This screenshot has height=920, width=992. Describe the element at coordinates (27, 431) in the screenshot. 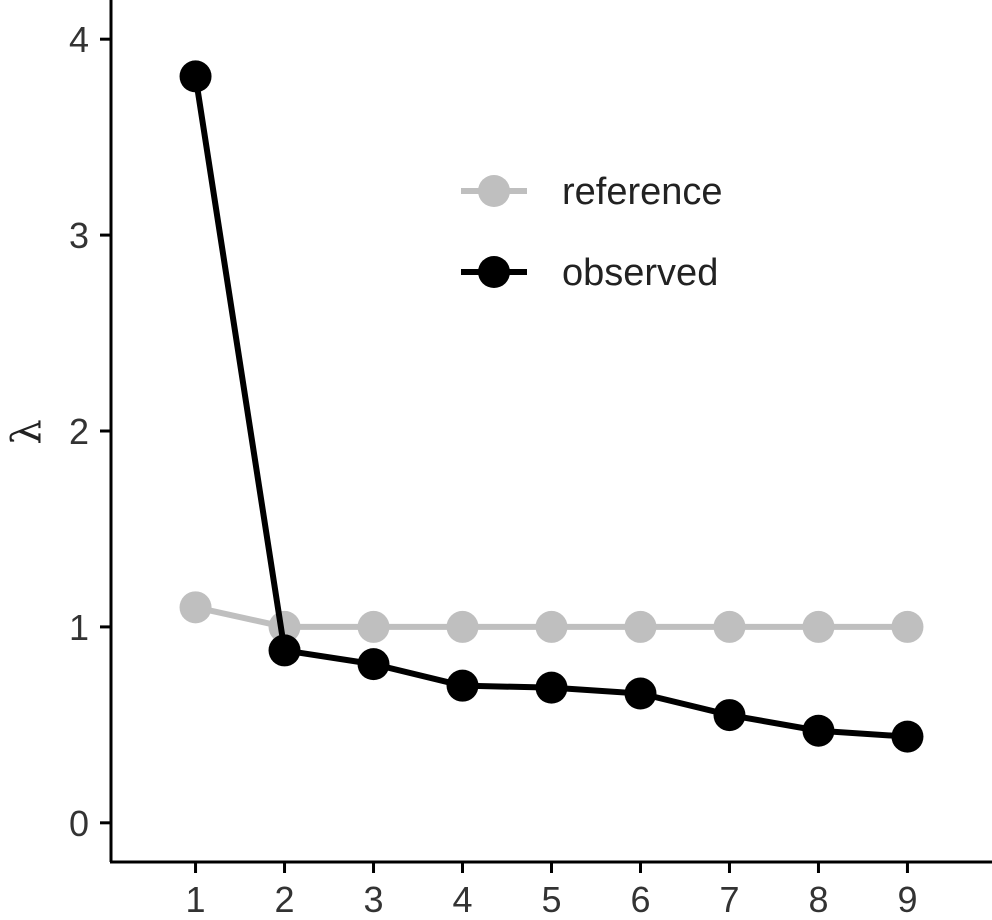

I see `y-axis-title: λ` at that location.